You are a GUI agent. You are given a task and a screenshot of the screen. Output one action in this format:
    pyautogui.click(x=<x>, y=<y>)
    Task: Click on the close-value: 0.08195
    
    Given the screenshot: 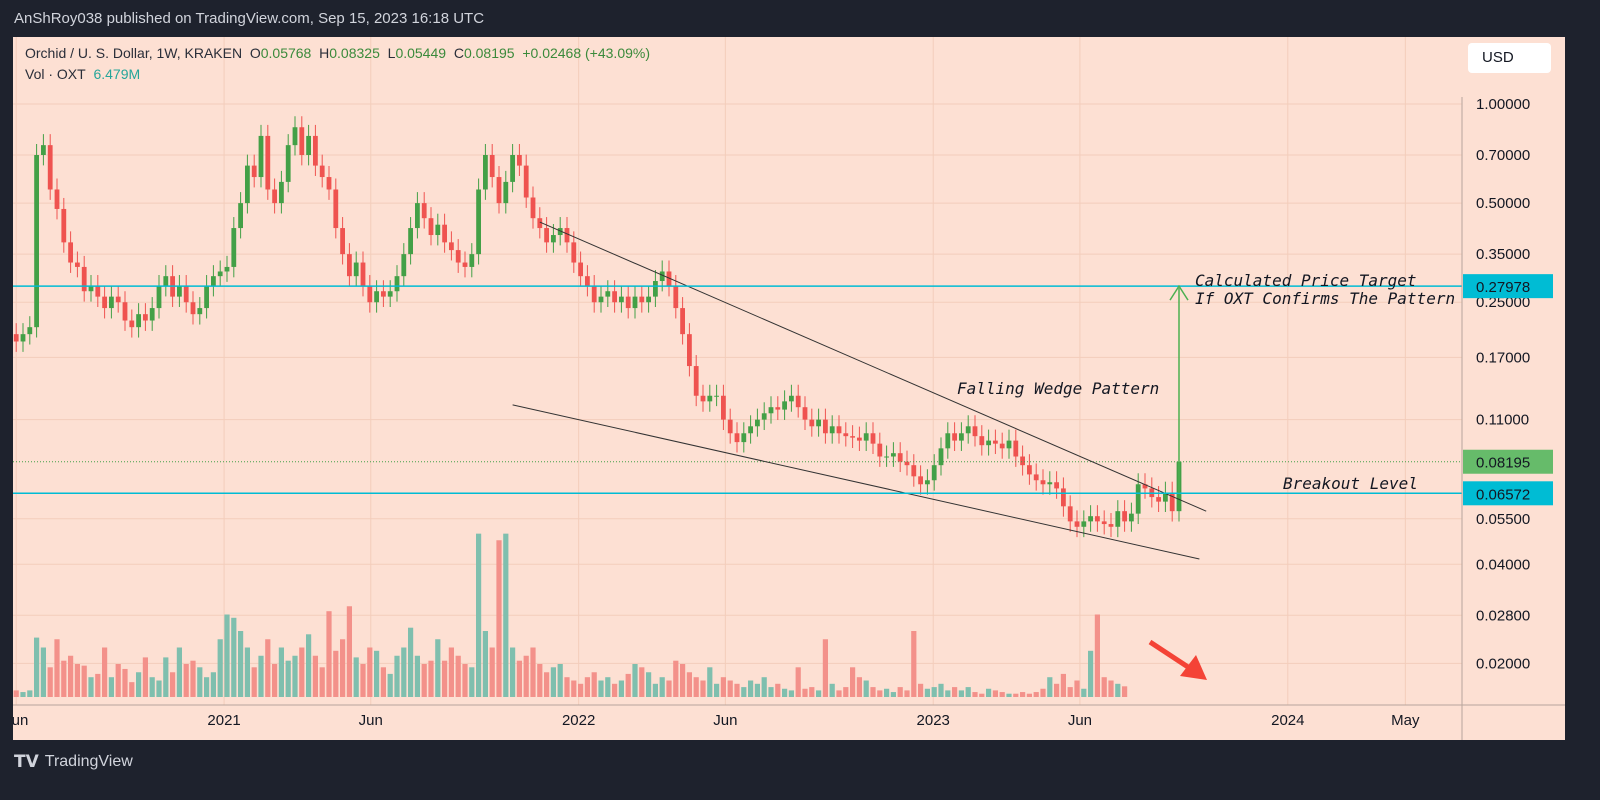 What is the action you would take?
    pyautogui.click(x=489, y=53)
    